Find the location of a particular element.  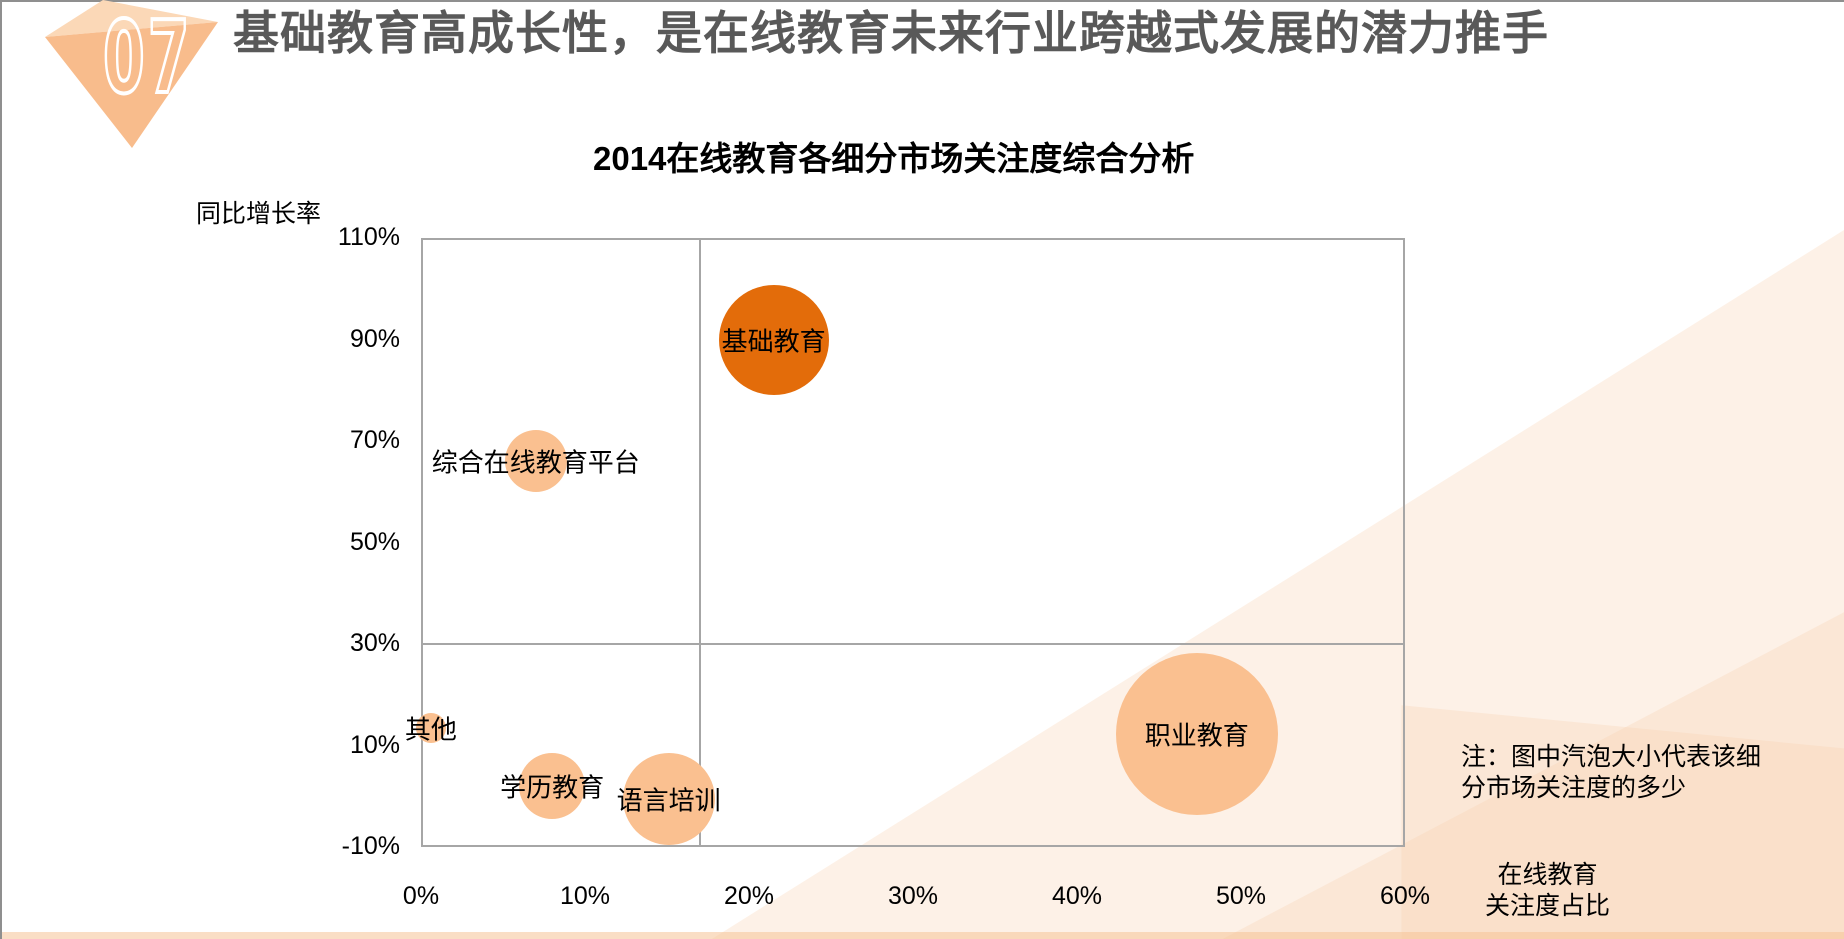

quadrant-divider-vertical is located at coordinates (699, 542).